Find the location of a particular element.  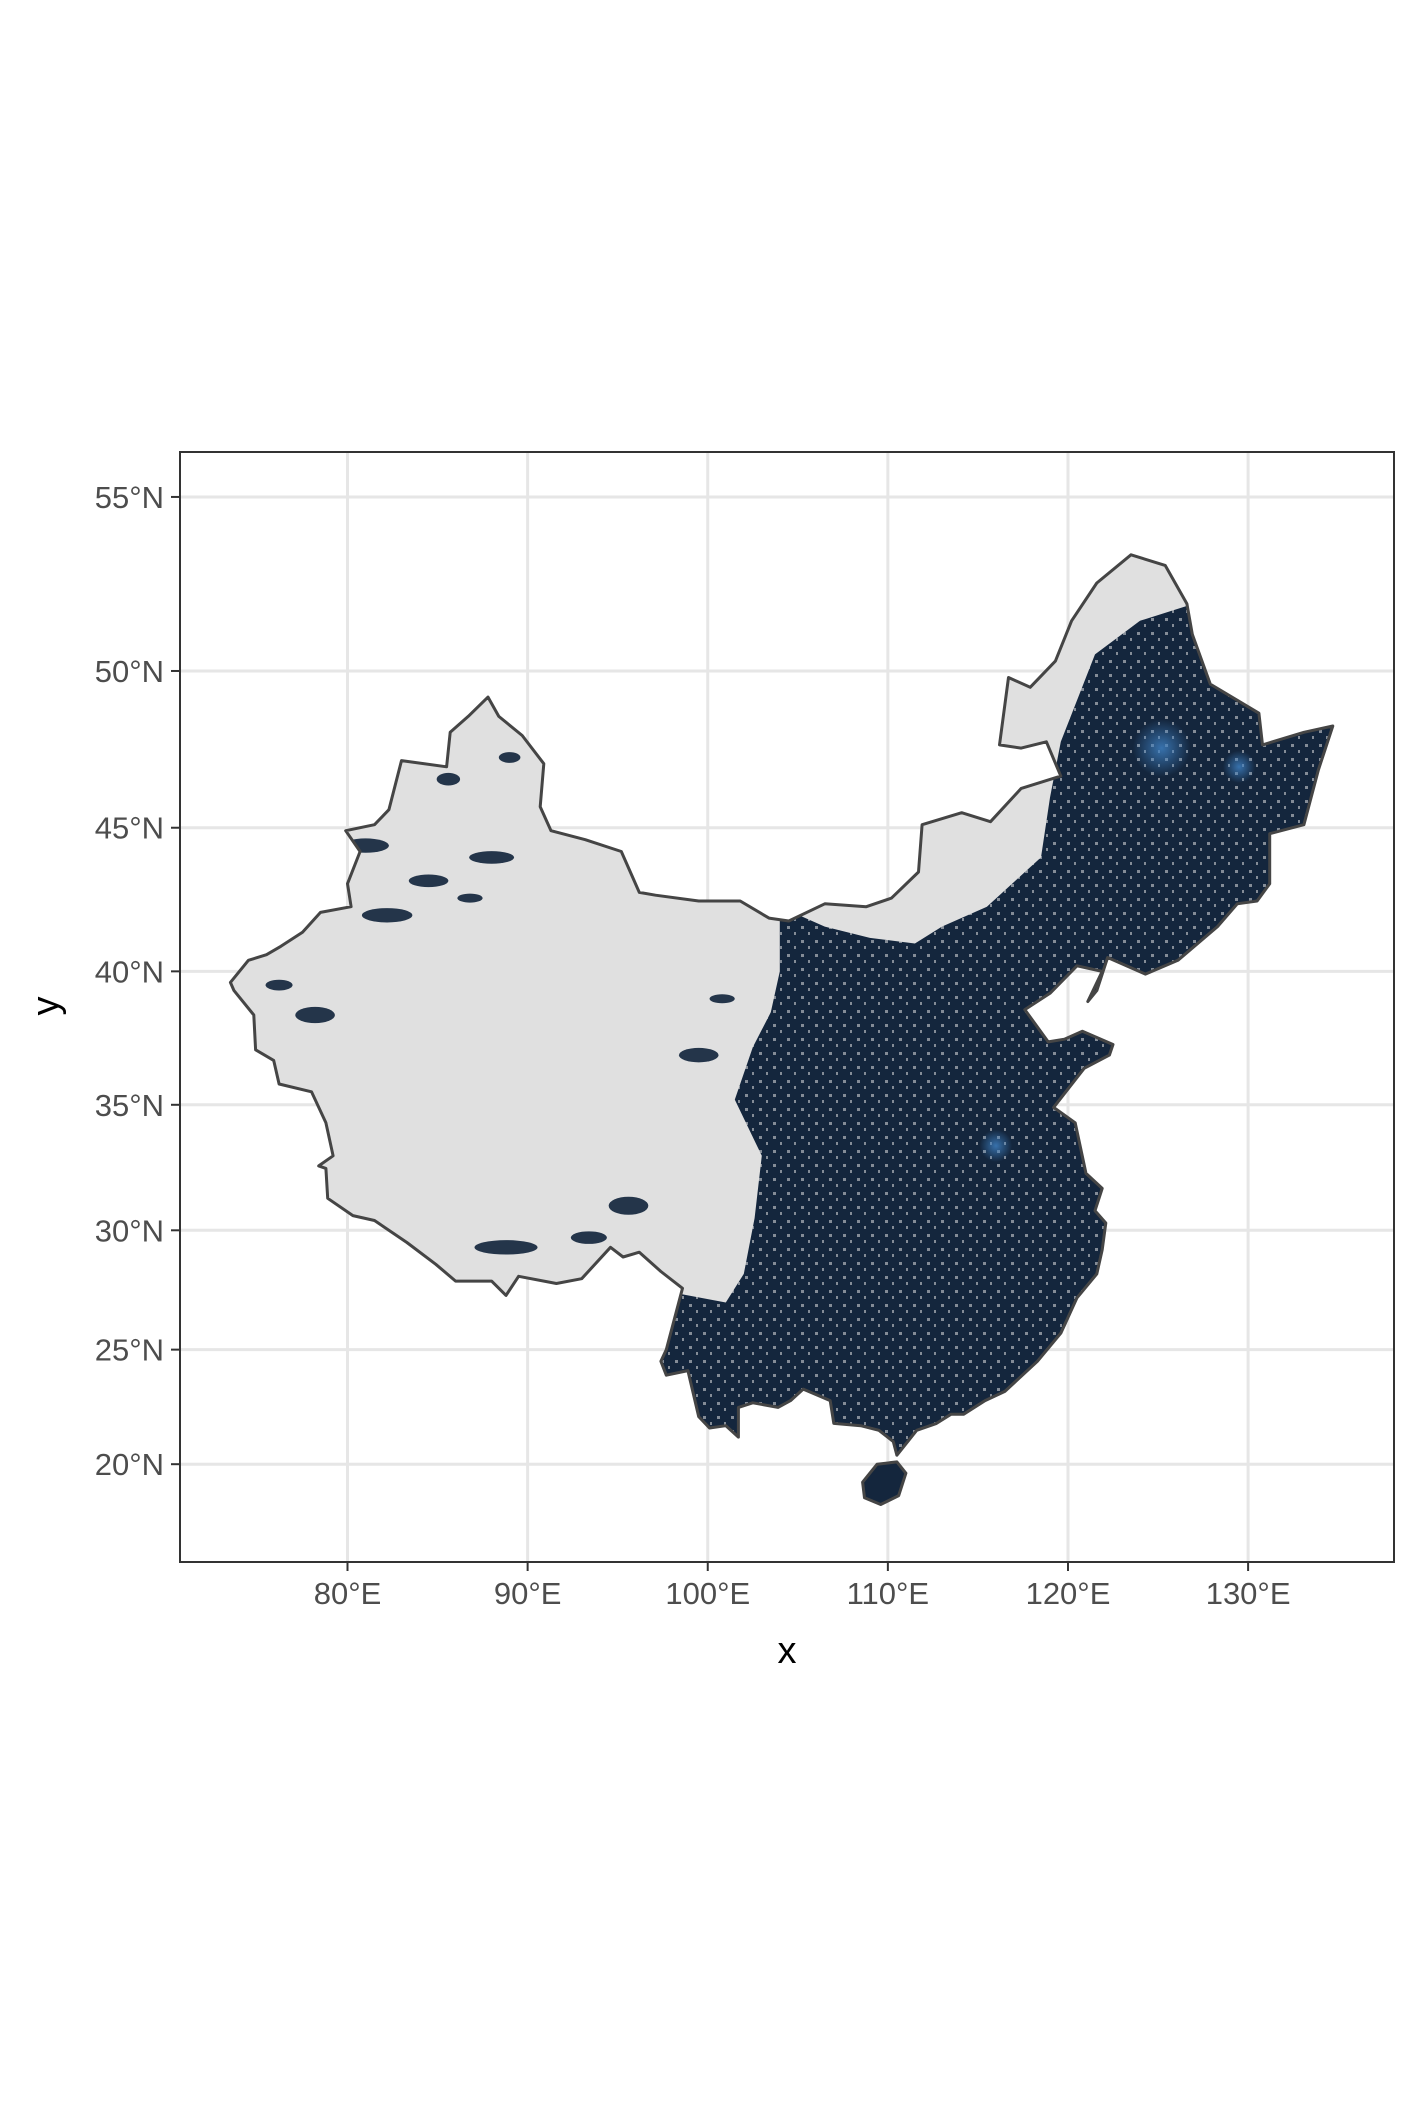

hainan-island is located at coordinates (884, 1483).